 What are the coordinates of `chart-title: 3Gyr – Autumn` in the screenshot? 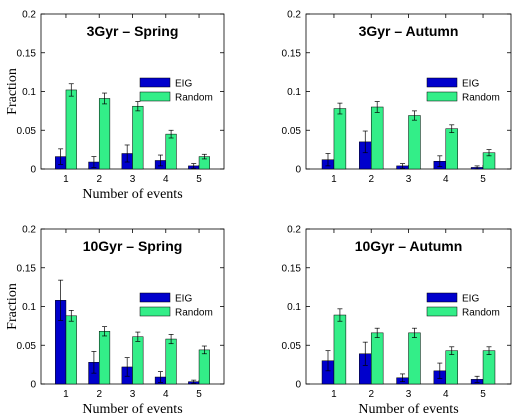 It's located at (409, 31).